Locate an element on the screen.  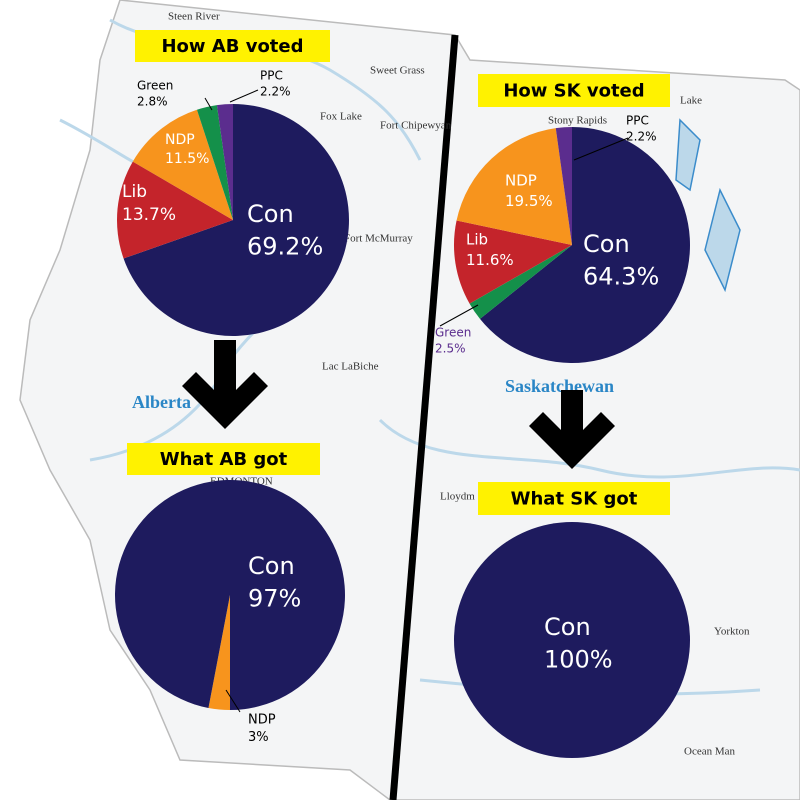
slice-value: 97% is located at coordinates (274, 598).